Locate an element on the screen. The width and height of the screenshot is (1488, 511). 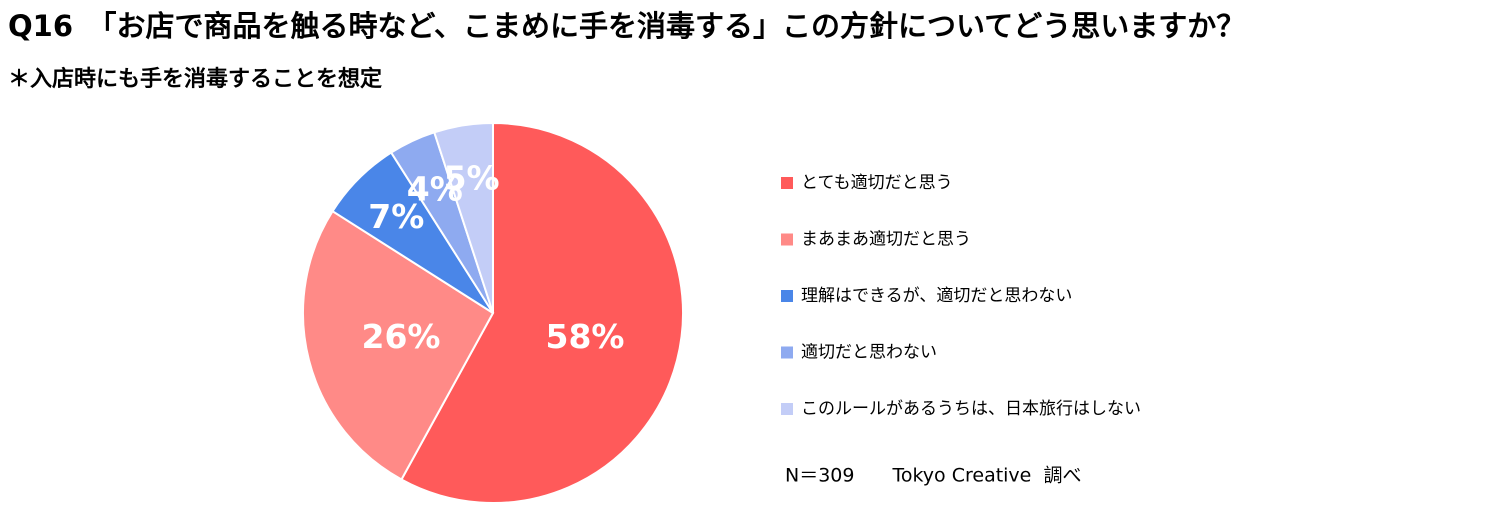
data-label: 5% is located at coordinates (472, 177).